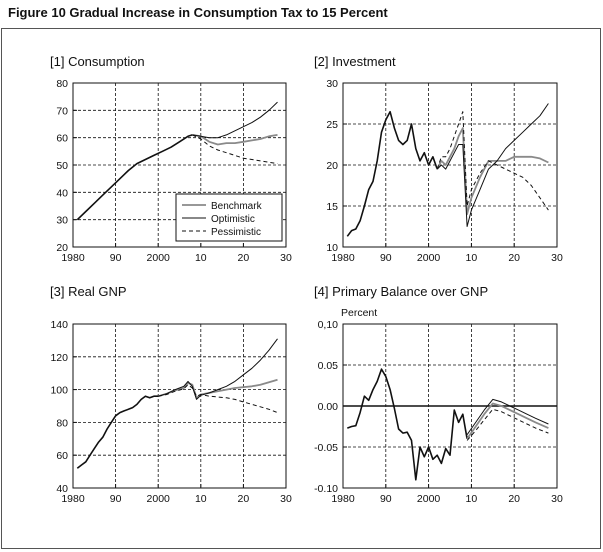  I want to click on y-tick-label: 140, so click(59, 325).